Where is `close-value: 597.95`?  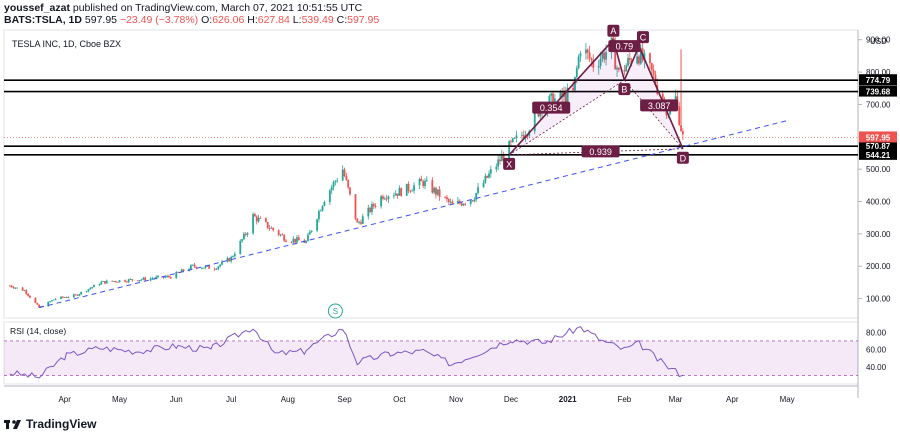
close-value: 597.95 is located at coordinates (363, 20).